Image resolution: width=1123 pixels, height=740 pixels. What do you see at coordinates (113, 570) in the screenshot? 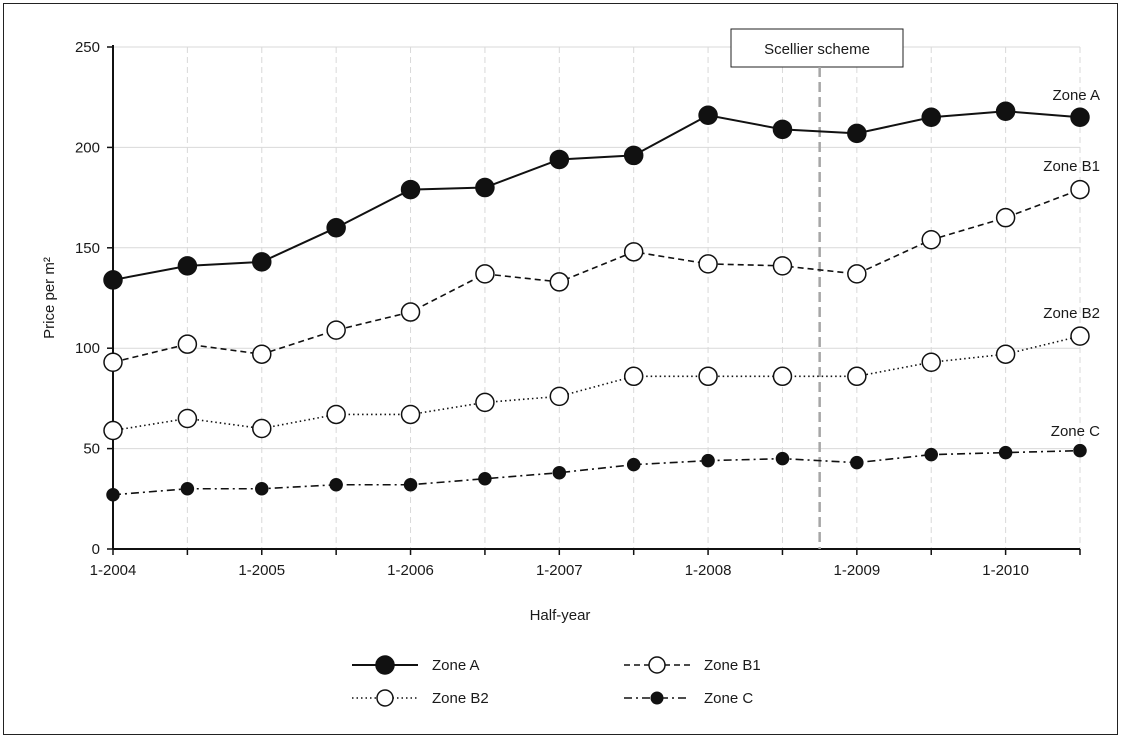
I see `x-tick-label: 1-2004` at bounding box center [113, 570].